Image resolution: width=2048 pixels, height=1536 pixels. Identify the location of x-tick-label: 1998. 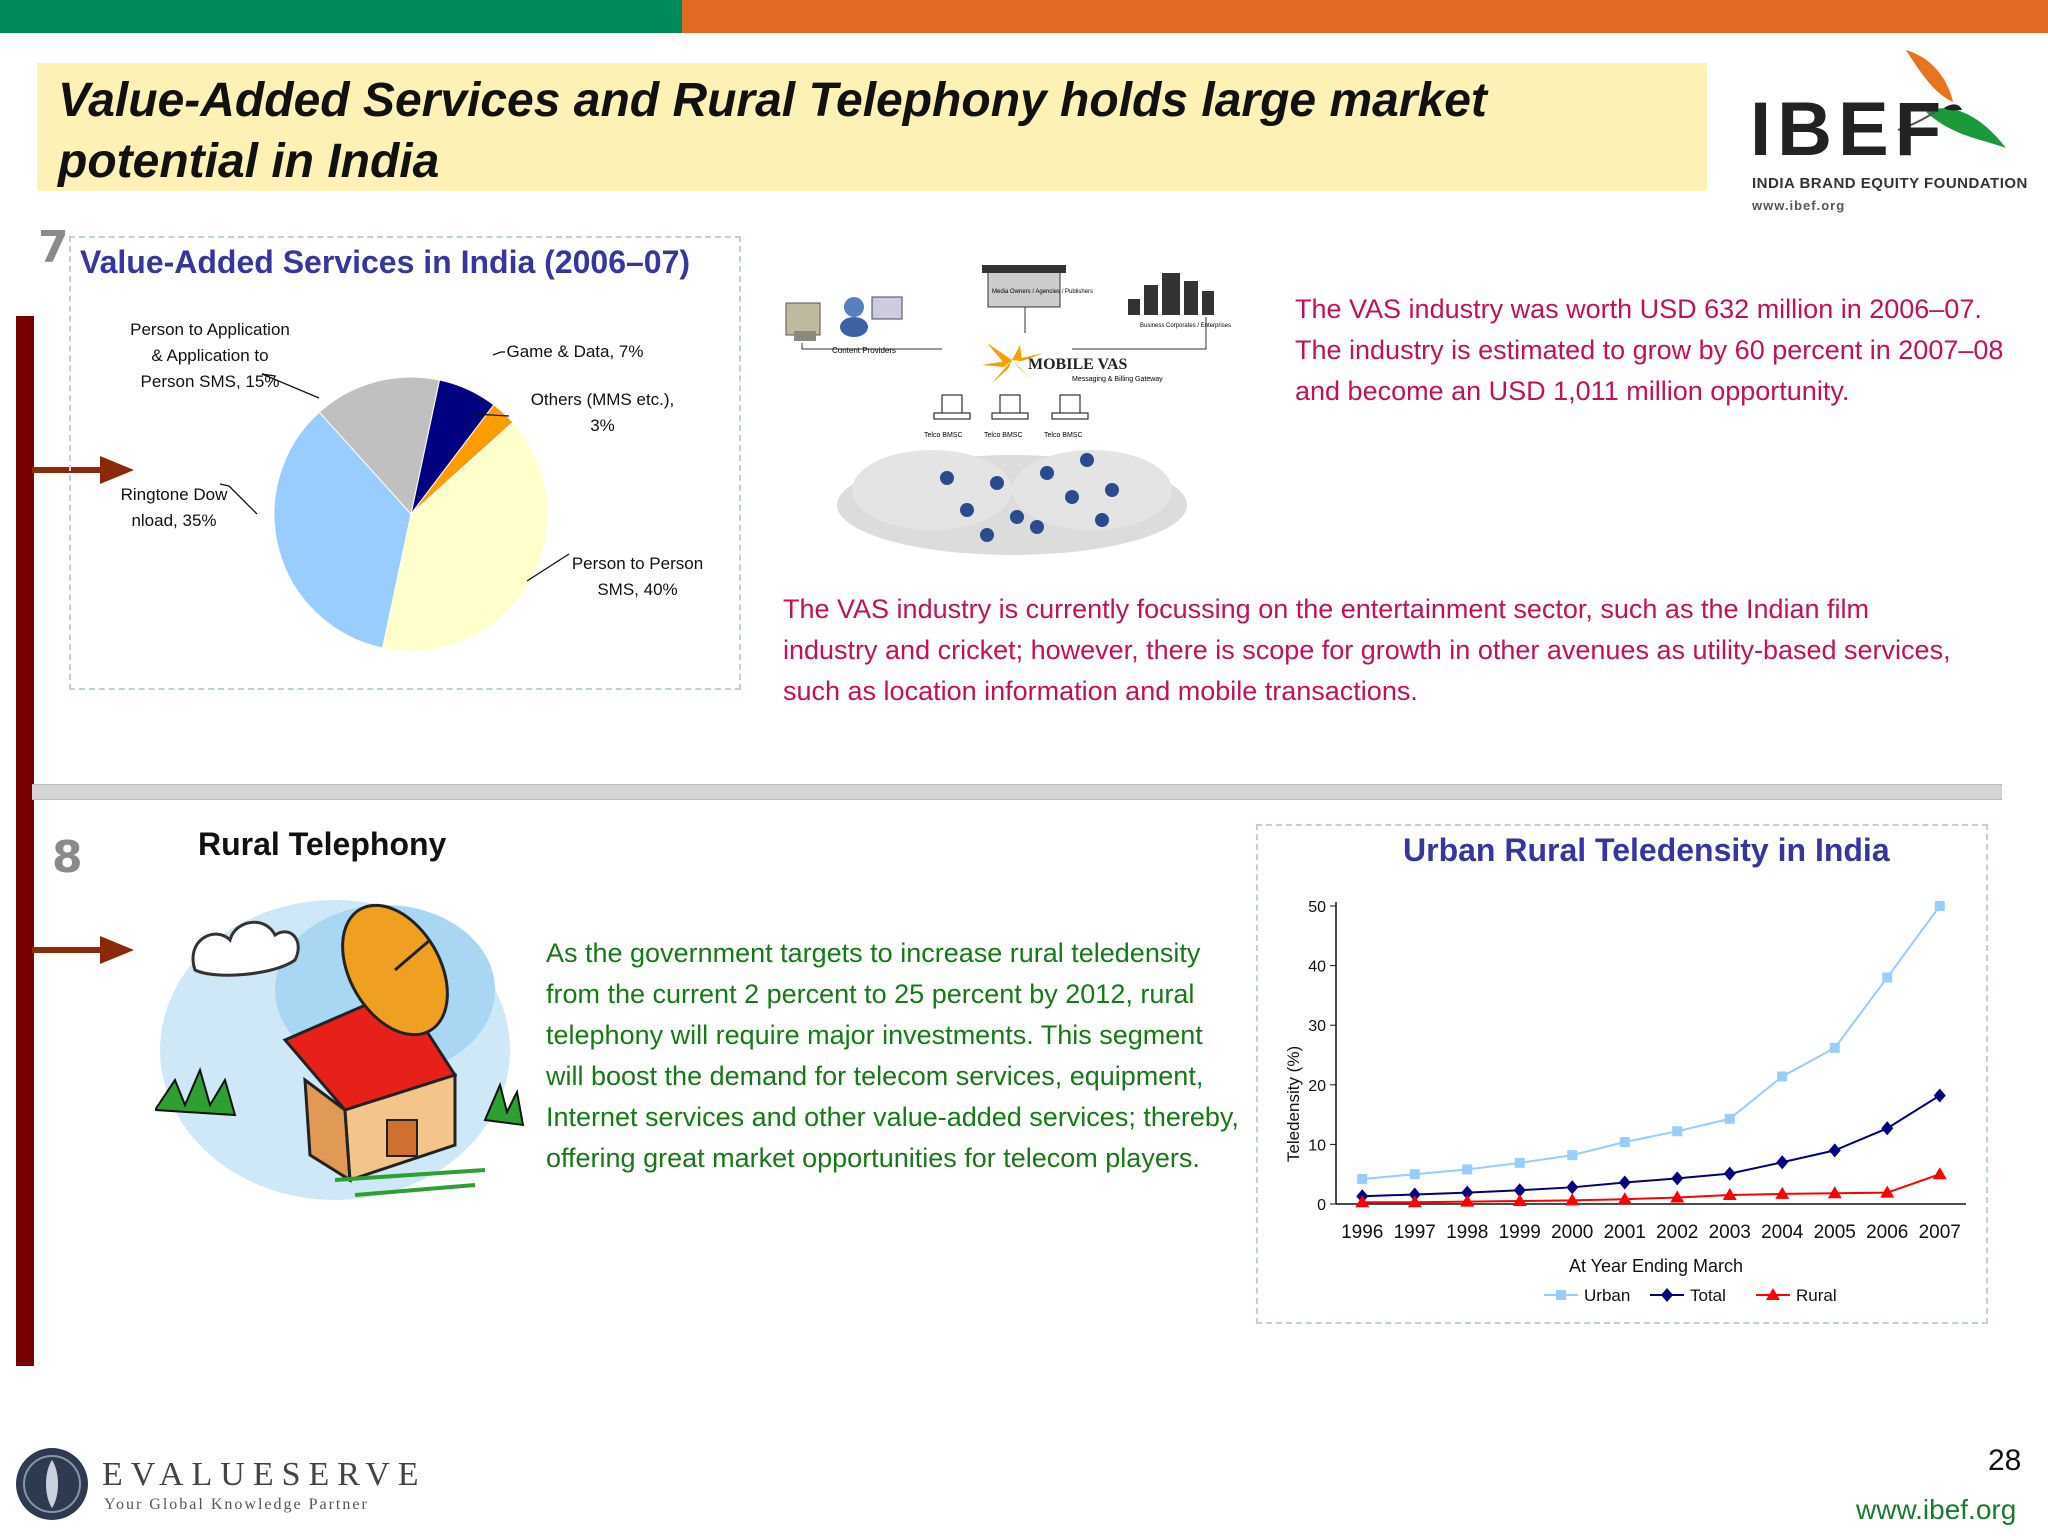
(1467, 1232).